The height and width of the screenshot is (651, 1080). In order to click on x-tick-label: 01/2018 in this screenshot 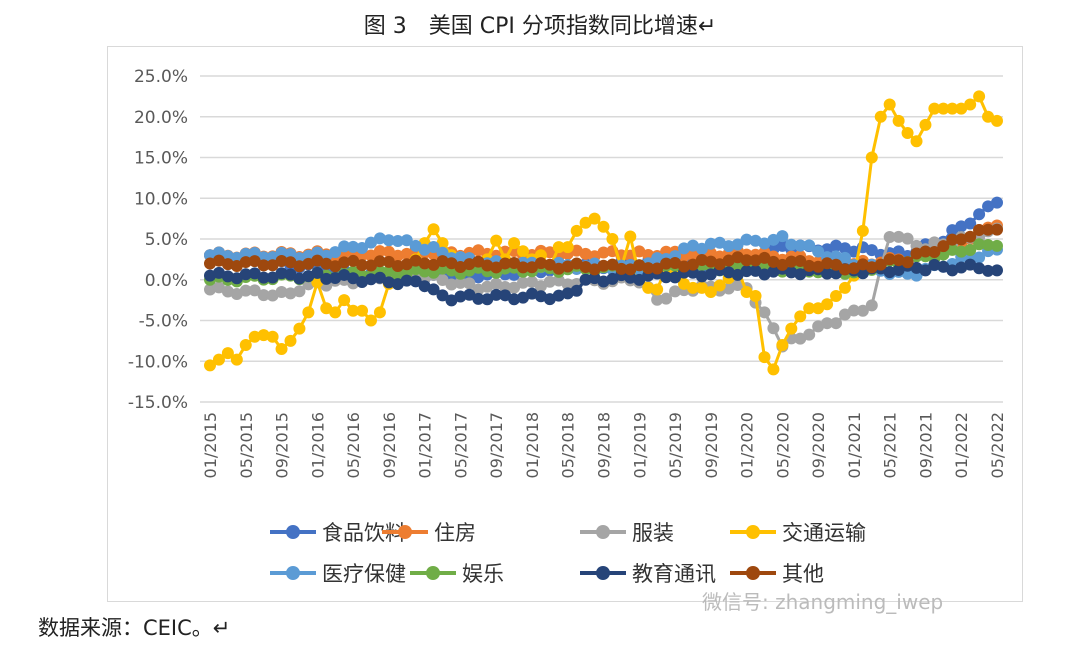, I will do `click(532, 445)`.